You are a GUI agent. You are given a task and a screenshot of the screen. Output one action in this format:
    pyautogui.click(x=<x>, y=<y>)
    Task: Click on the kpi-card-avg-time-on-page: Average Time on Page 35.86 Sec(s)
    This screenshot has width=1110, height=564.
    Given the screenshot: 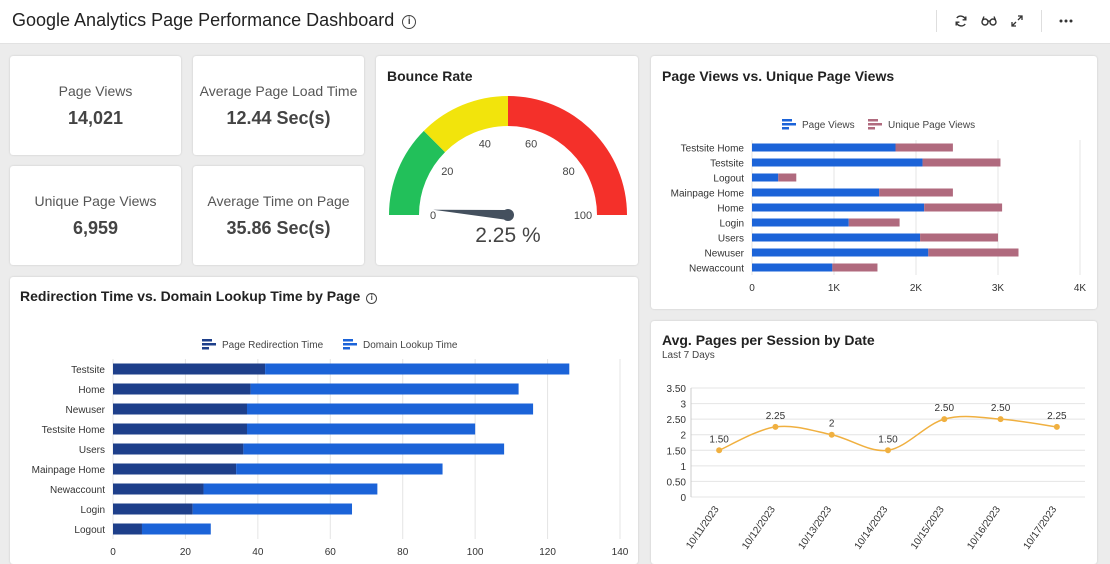 What is the action you would take?
    pyautogui.click(x=278, y=215)
    